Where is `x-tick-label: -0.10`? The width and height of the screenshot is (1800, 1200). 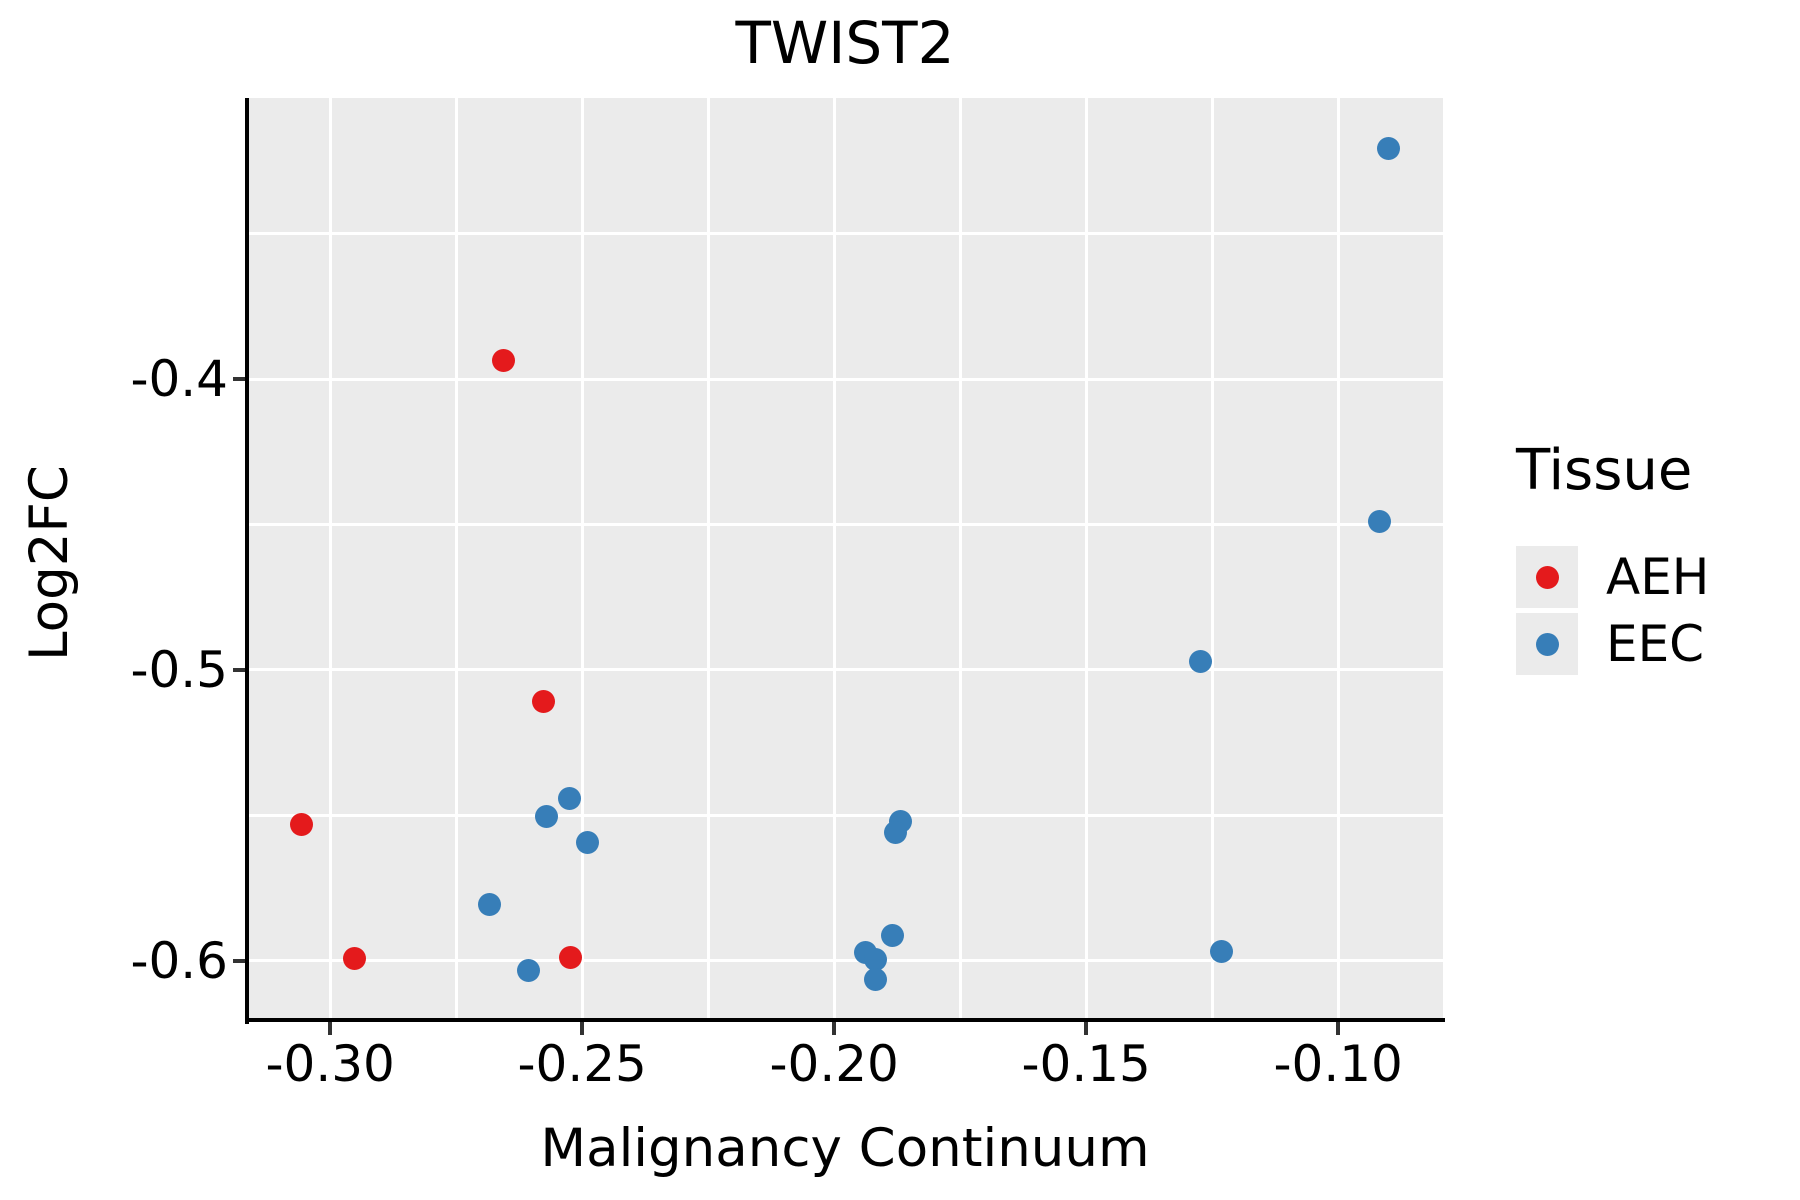 x-tick-label: -0.10 is located at coordinates (1338, 1064).